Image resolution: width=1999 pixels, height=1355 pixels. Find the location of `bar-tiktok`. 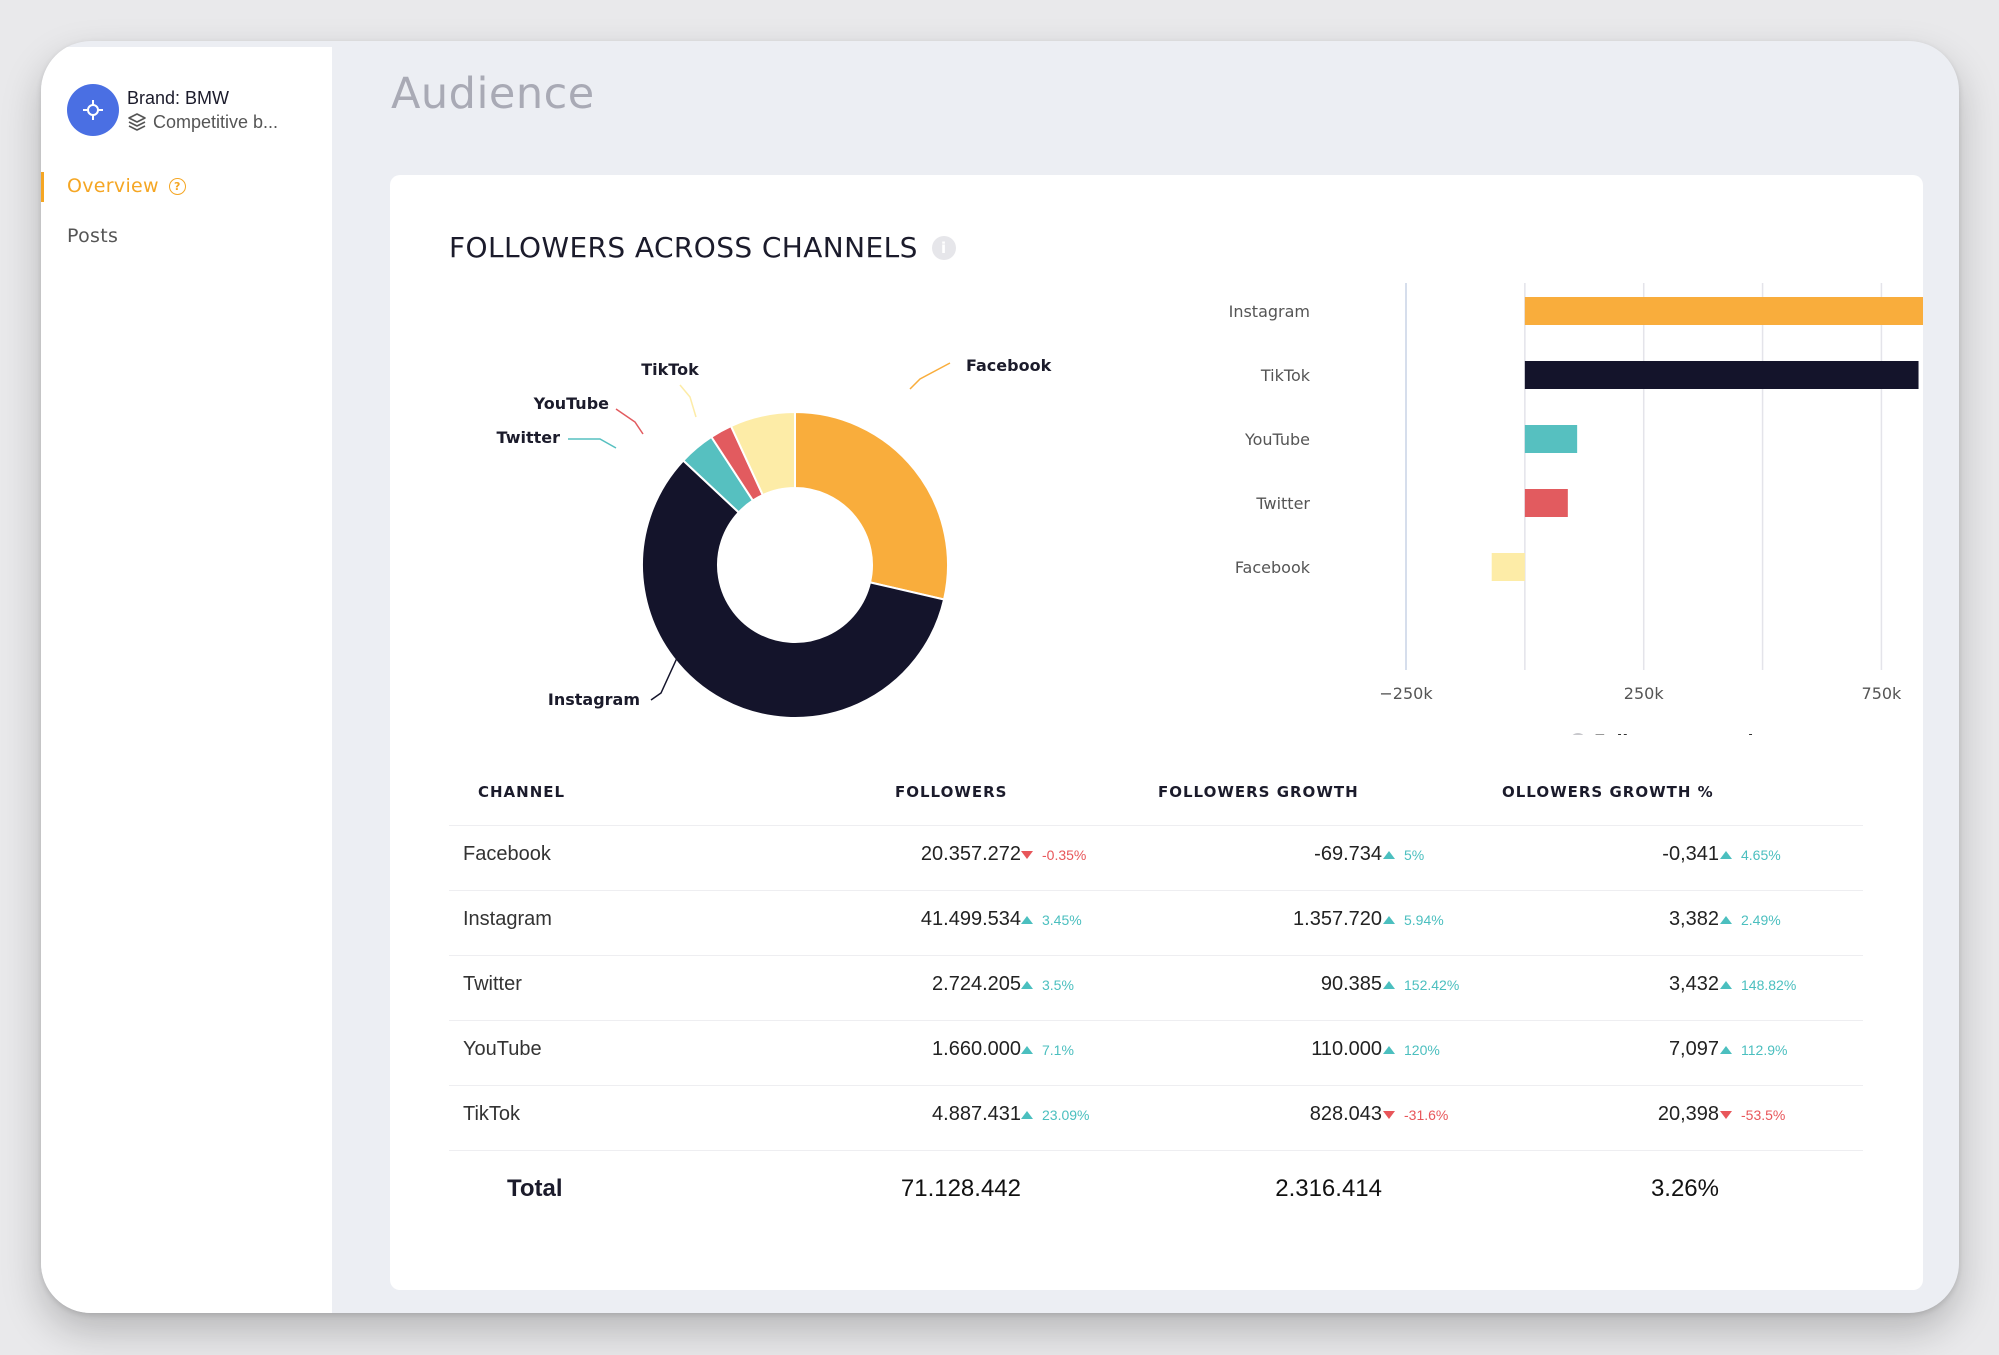

bar-tiktok is located at coordinates (1721, 375).